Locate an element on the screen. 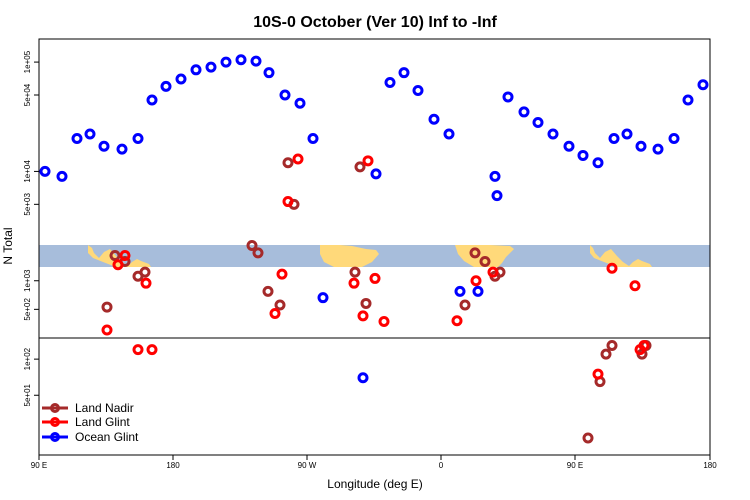 Image resolution: width=750 pixels, height=500 pixels. map-land-south-america is located at coordinates (349, 256).